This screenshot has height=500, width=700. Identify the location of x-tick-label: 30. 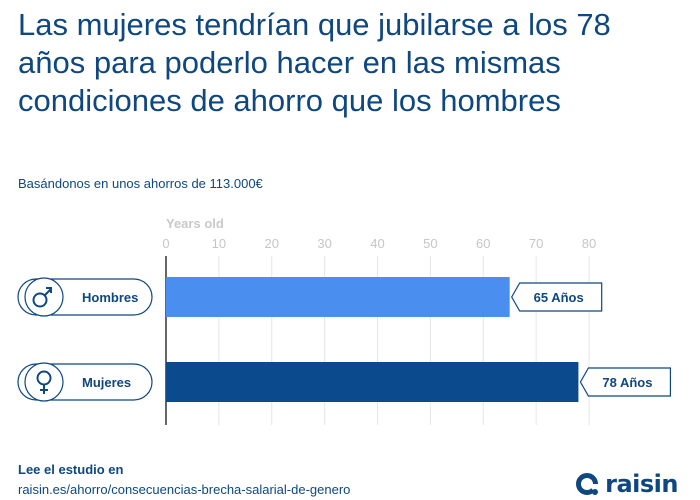
(324, 243).